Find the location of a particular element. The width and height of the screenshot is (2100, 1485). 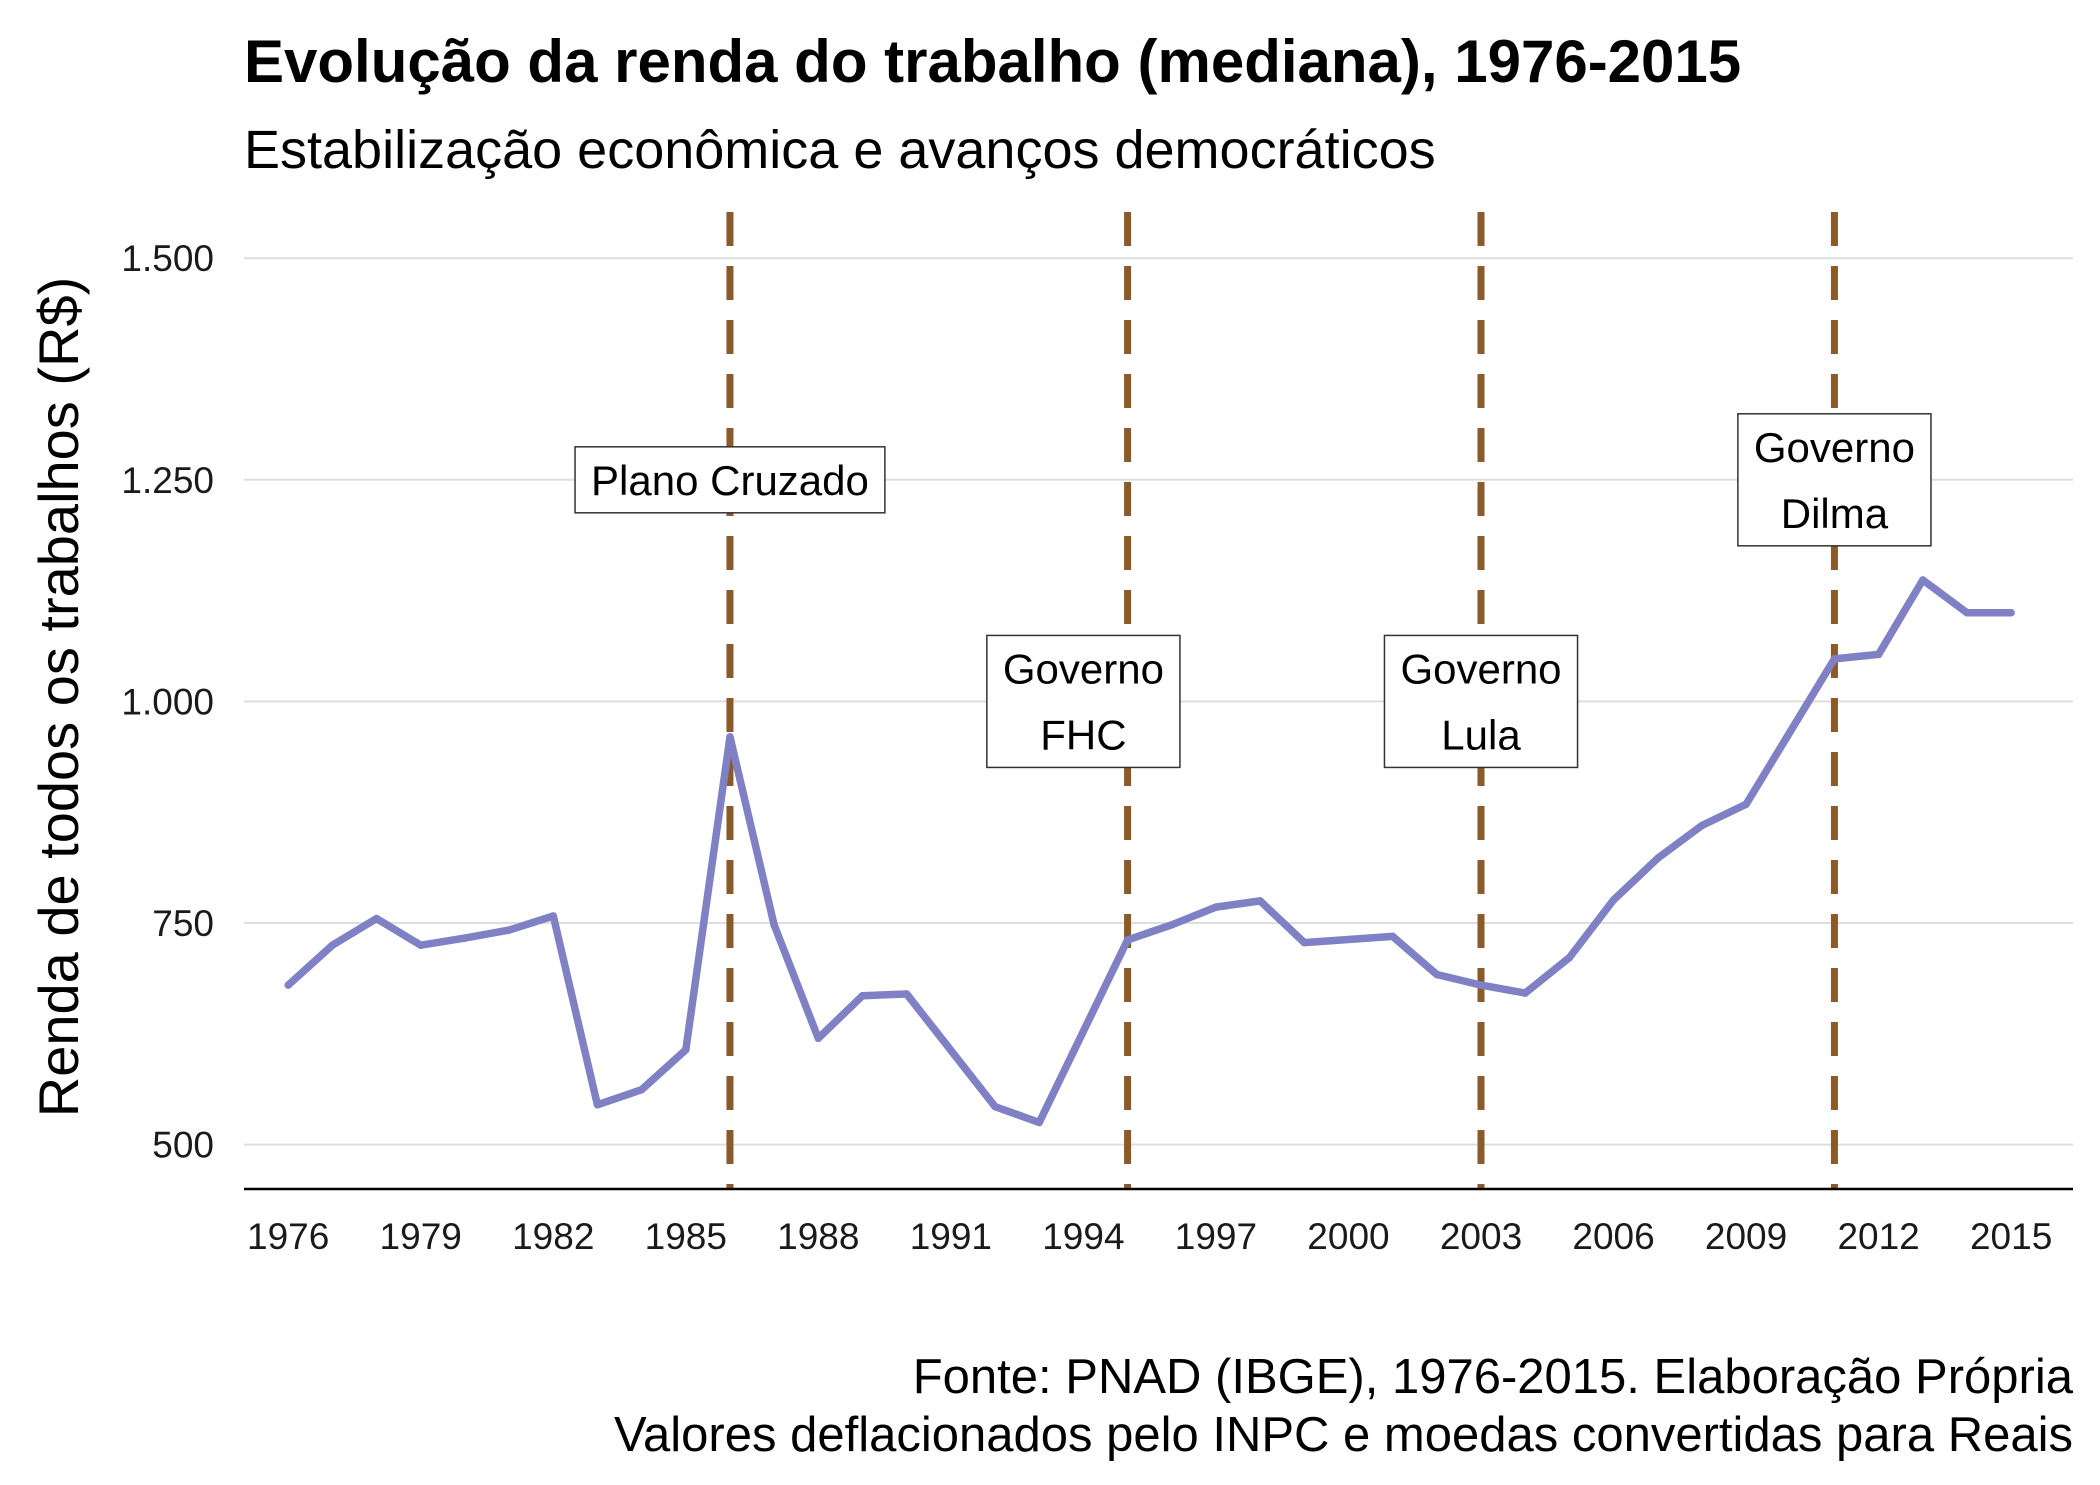

annotation: Governo FHC is located at coordinates (1083, 701).